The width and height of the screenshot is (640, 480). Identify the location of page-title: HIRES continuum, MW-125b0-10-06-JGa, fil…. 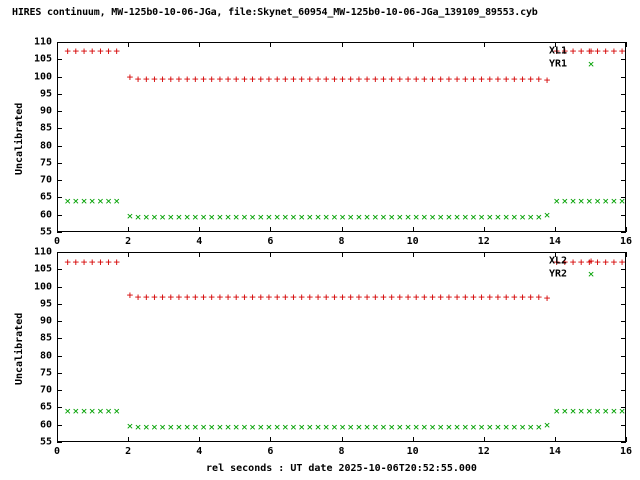
(275, 12).